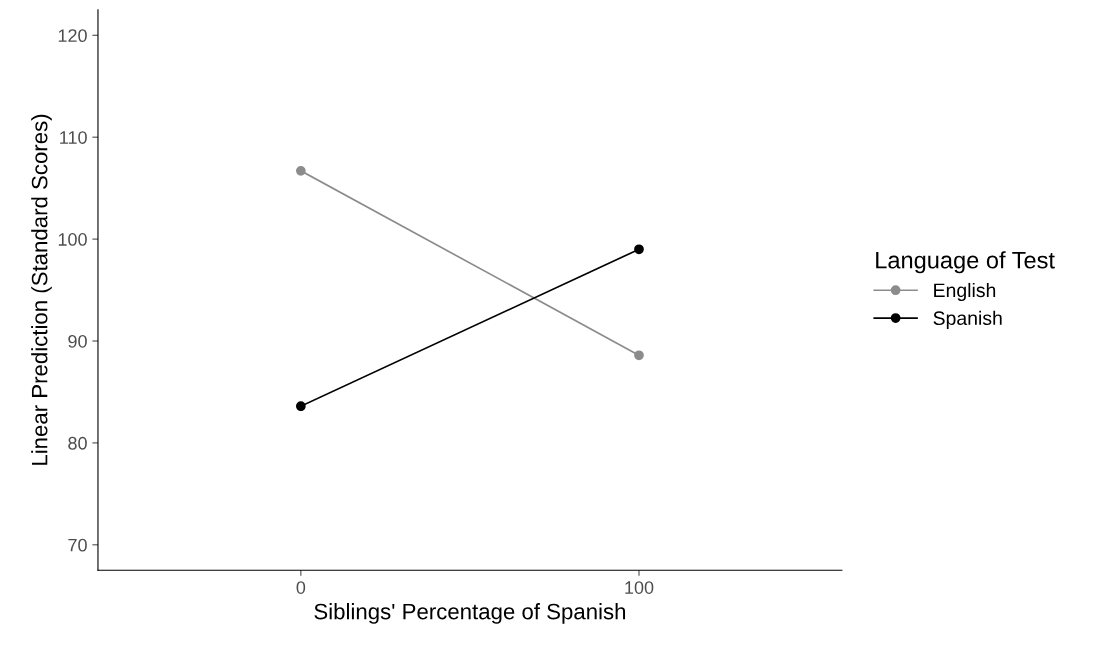 Image resolution: width=1107 pixels, height=654 pixels. What do you see at coordinates (77, 545) in the screenshot?
I see `y-tick-label: 70` at bounding box center [77, 545].